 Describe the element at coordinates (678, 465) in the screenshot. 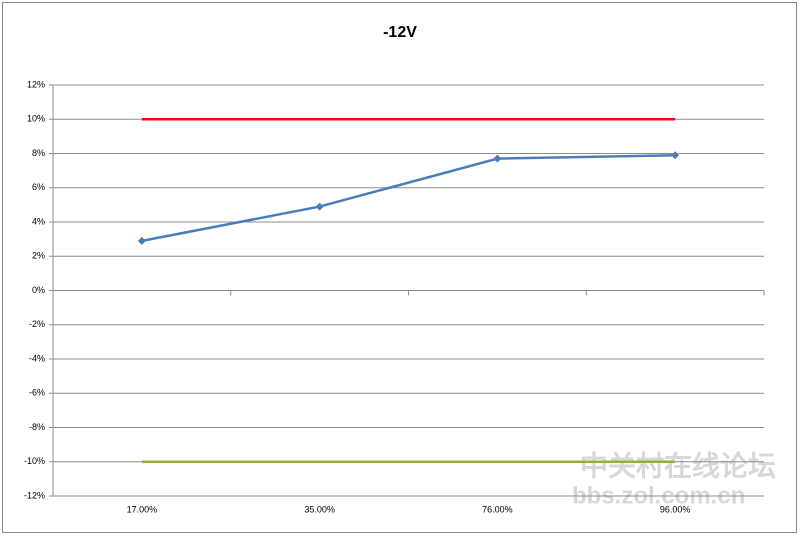

I see `watermark: 中关村在线论坛` at that location.